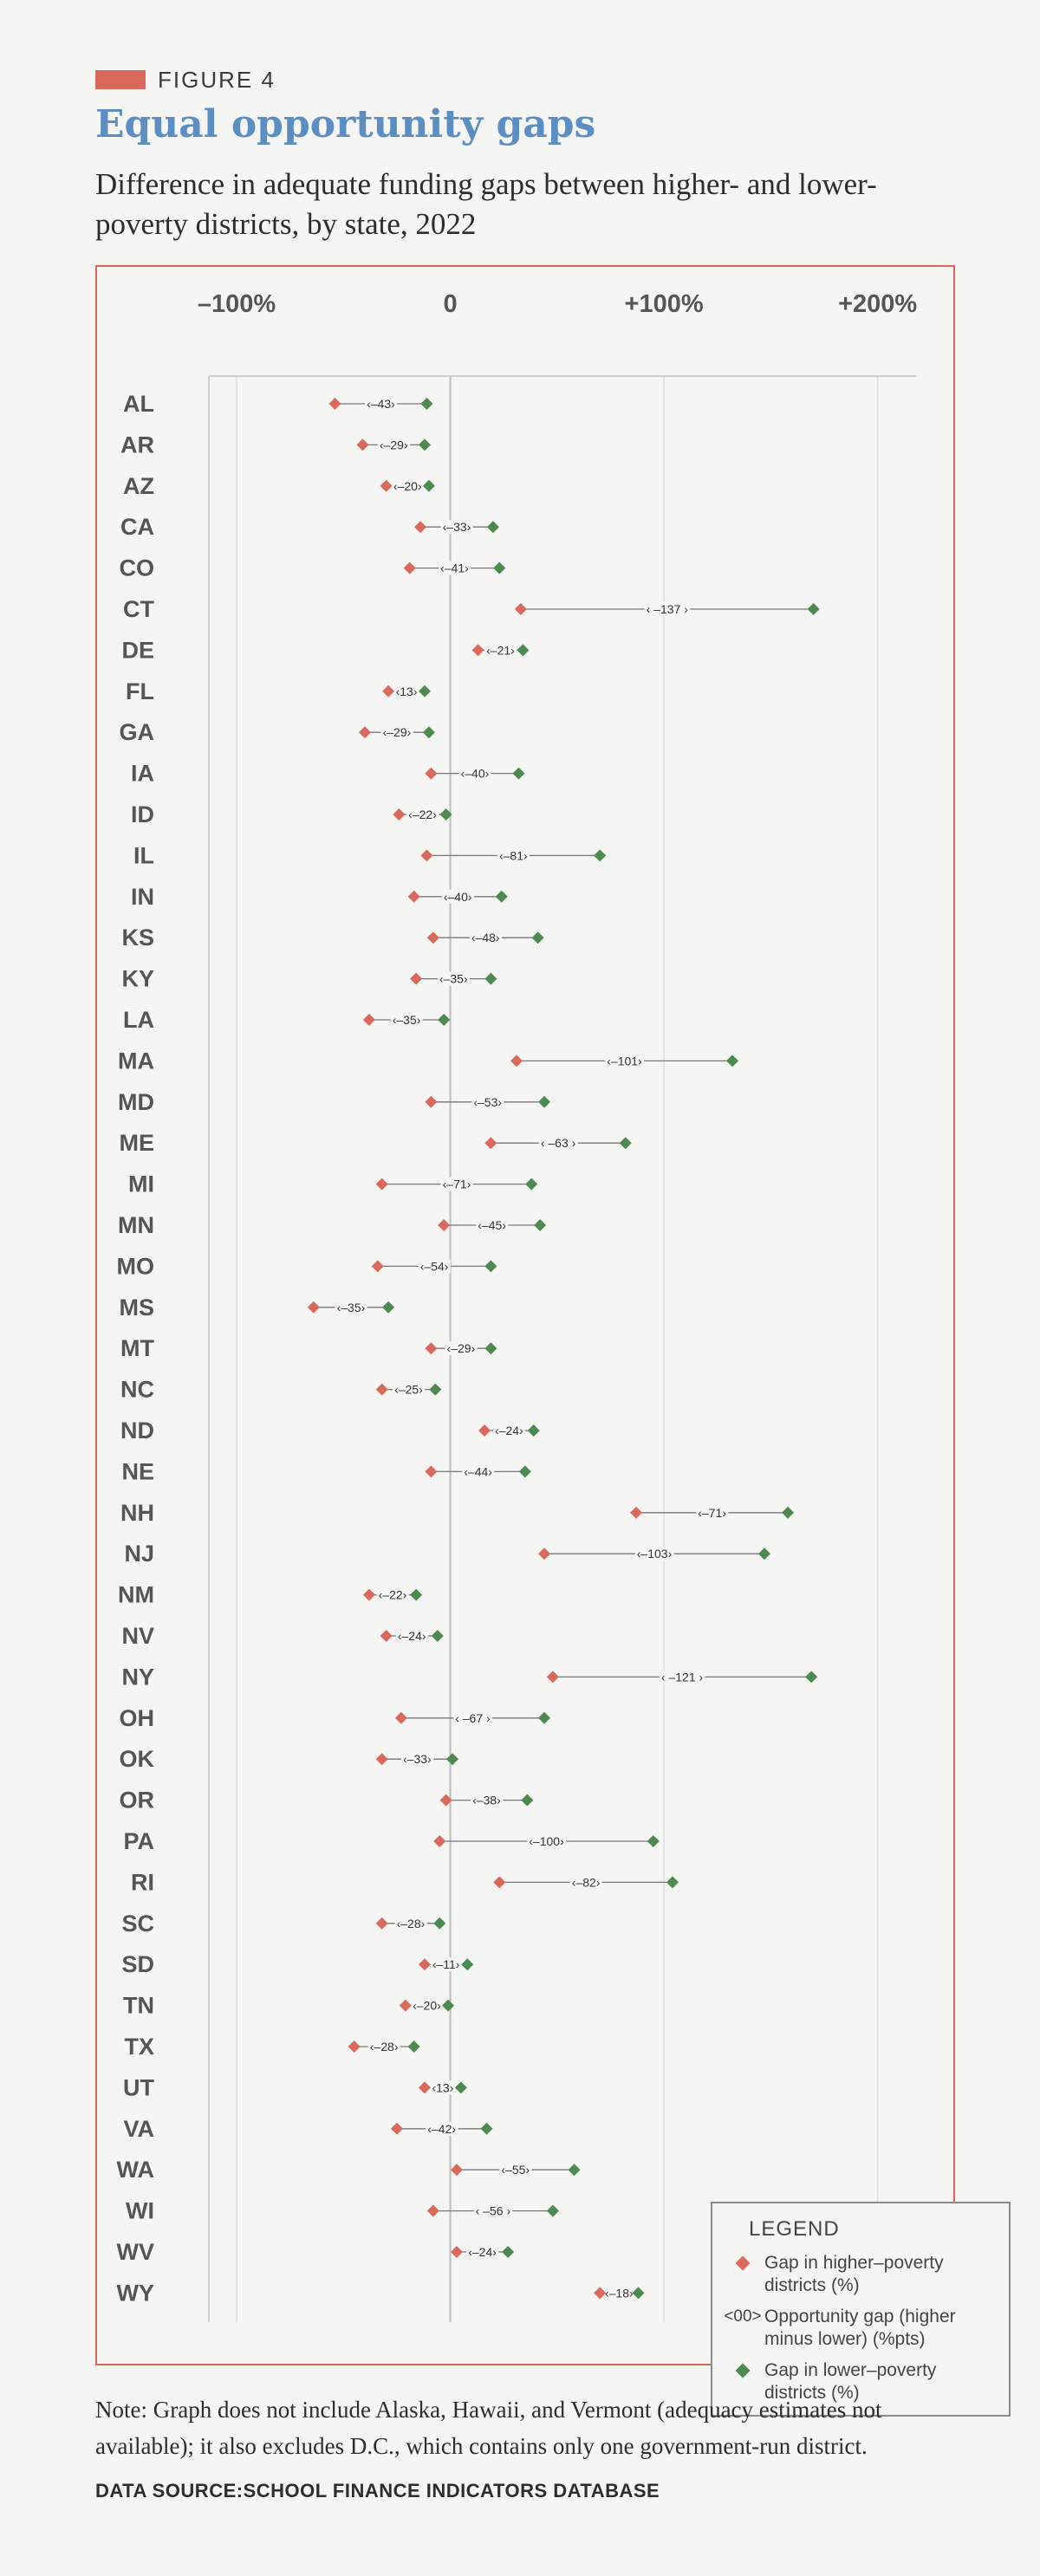 This screenshot has height=2576, width=1040. Describe the element at coordinates (664, 304) in the screenshot. I see `x-tick-label: +100%` at that location.